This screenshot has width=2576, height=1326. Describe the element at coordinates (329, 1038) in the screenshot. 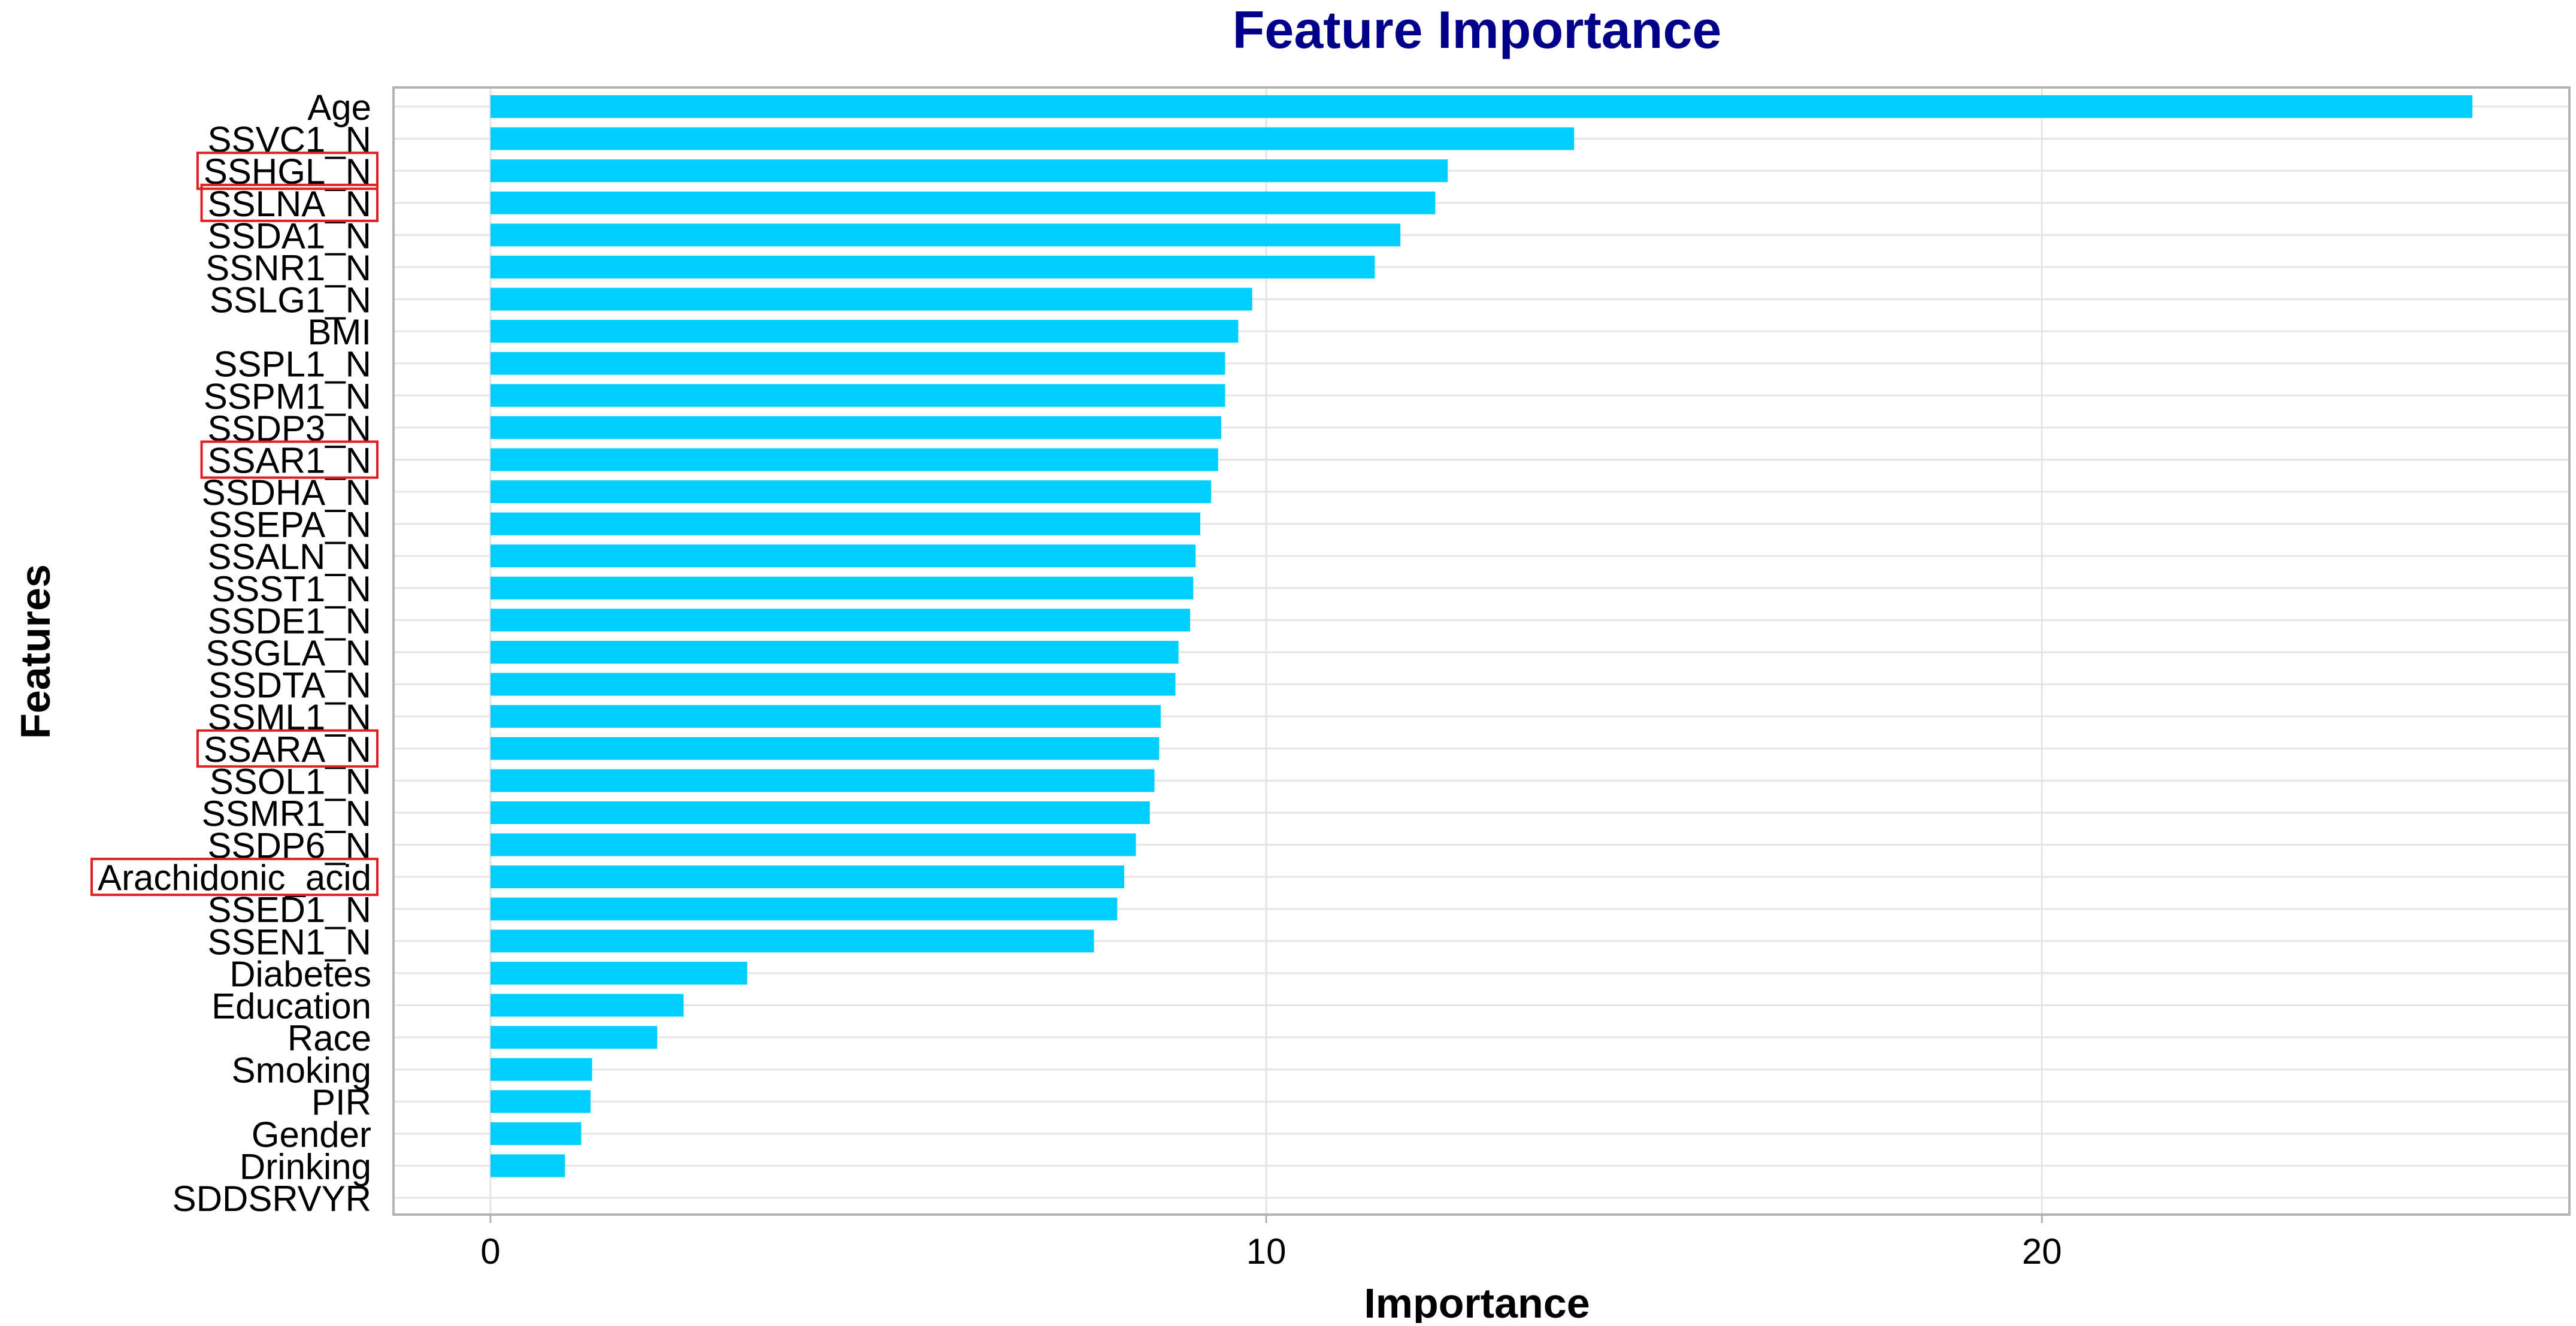

I see `y-tick-label: Race` at that location.